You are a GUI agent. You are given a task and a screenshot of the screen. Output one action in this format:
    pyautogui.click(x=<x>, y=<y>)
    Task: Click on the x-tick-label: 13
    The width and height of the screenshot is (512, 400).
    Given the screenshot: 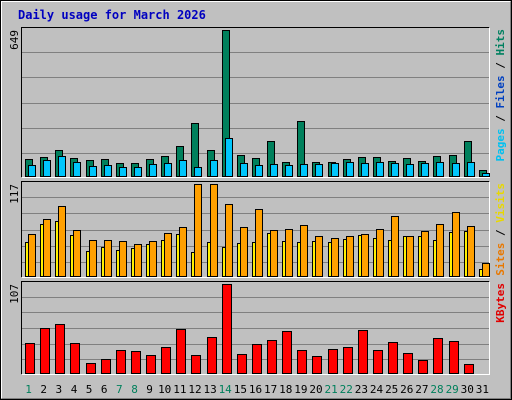 What is the action you would take?
    pyautogui.click(x=209, y=389)
    